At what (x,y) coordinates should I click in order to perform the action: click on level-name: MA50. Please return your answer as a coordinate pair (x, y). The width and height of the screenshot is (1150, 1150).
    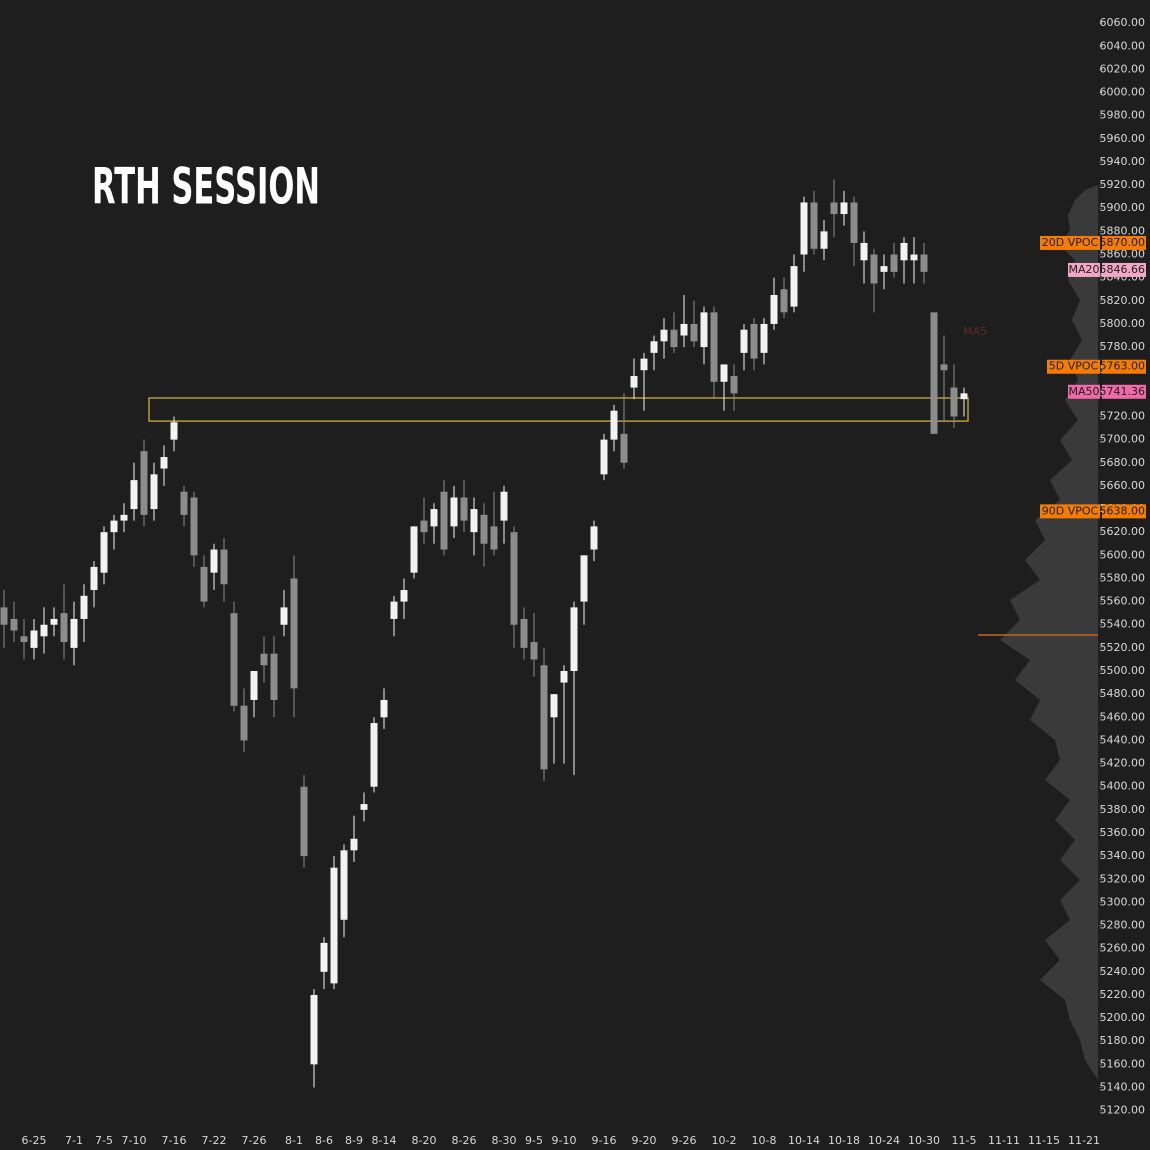
    Looking at the image, I should click on (1083, 391).